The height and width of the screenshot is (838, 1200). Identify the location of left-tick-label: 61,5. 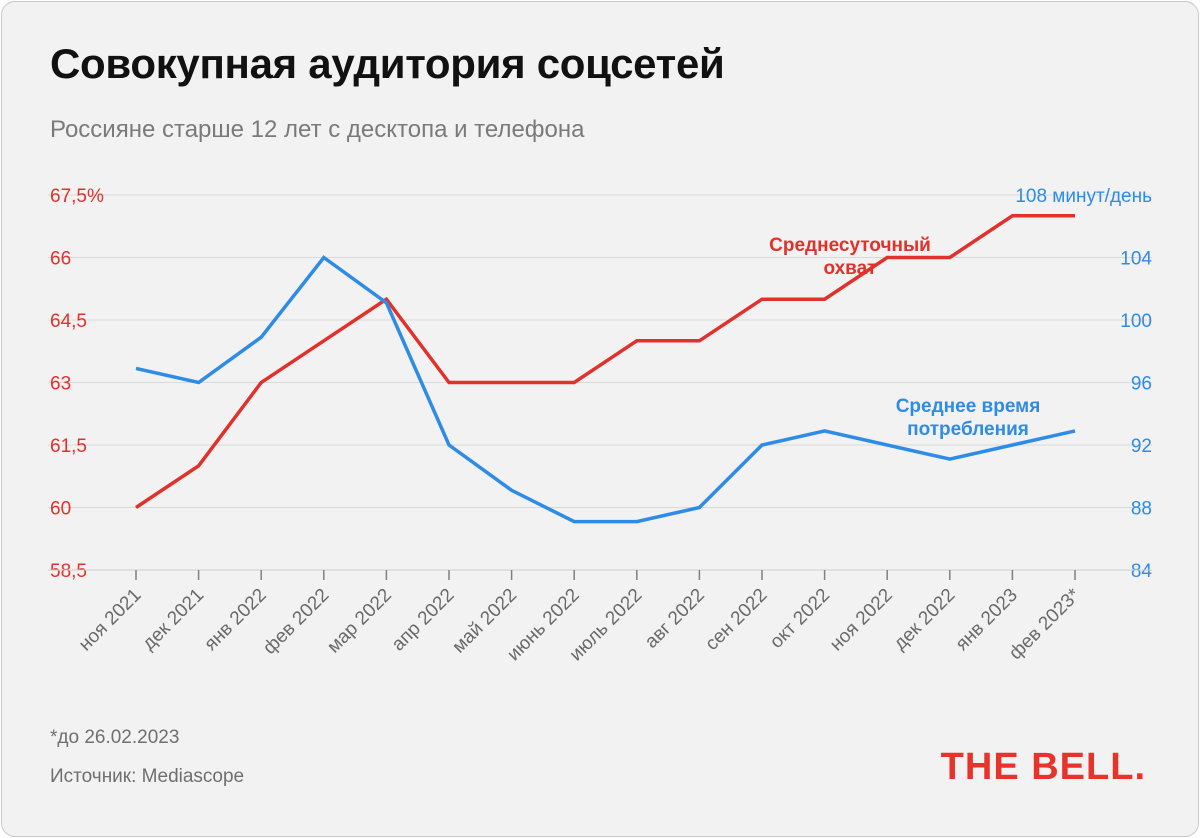
(68, 446).